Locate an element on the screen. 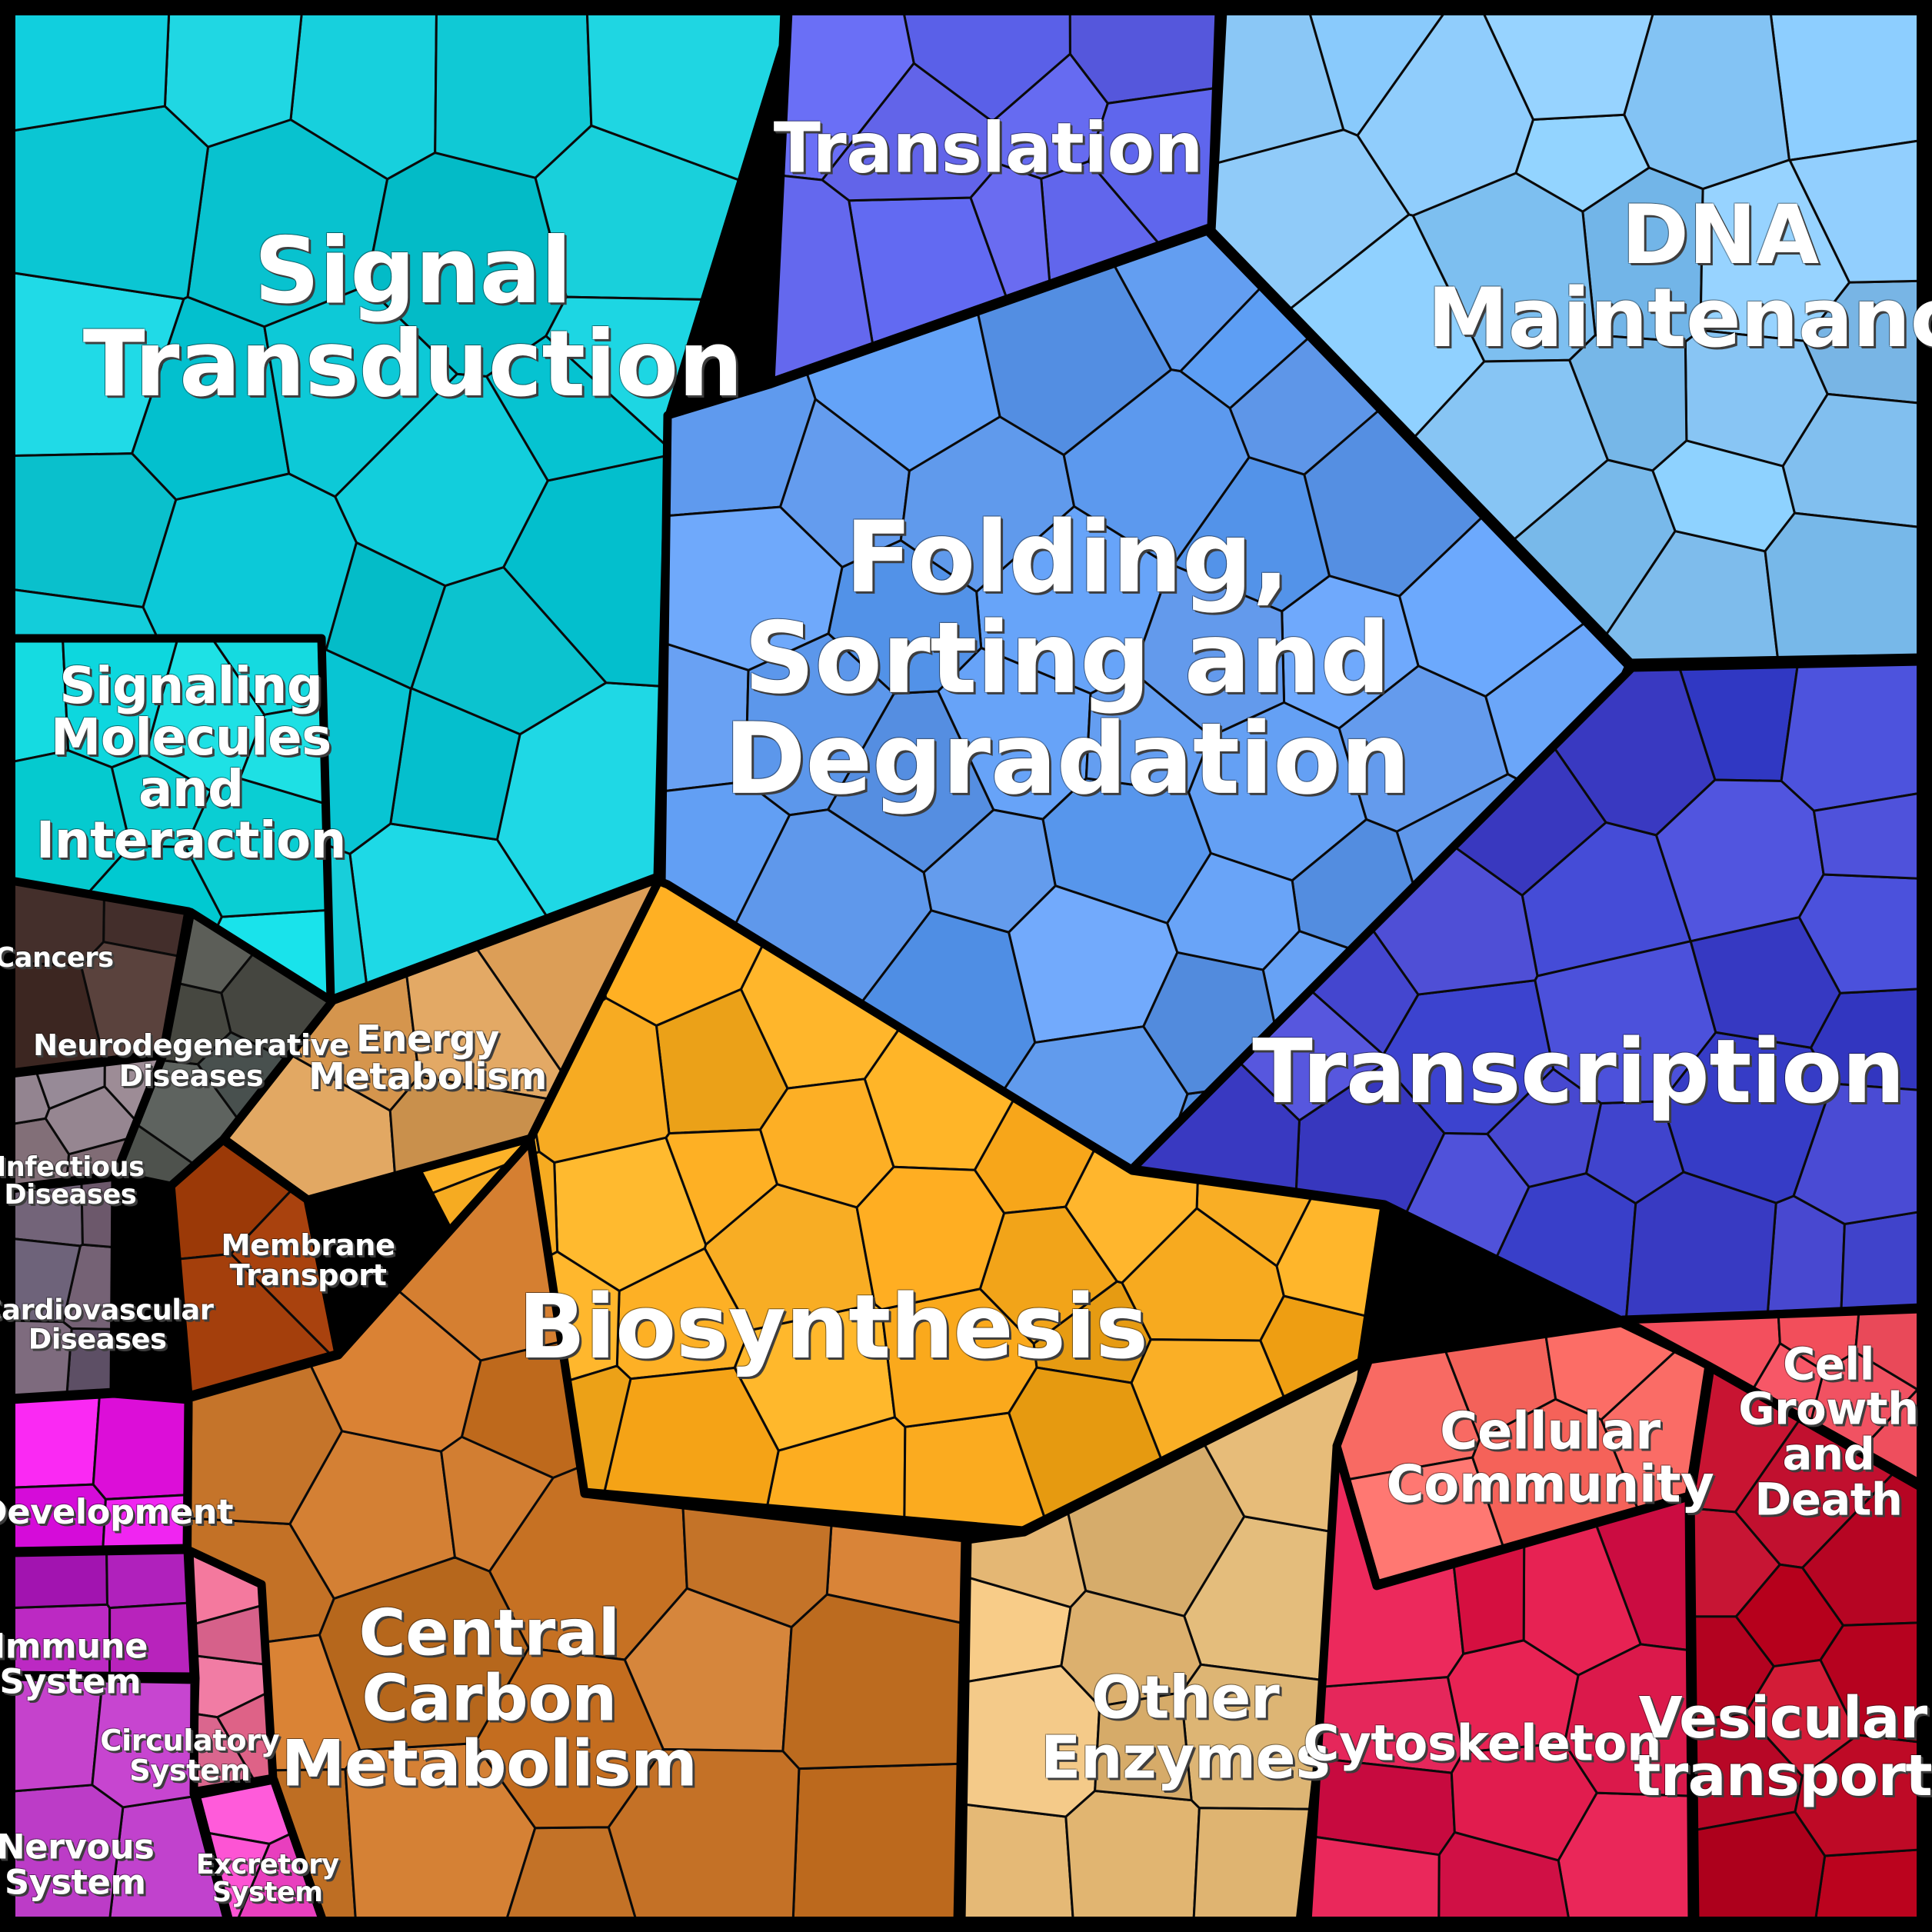  treemap-group-circulatory-system is located at coordinates (231, 1671).